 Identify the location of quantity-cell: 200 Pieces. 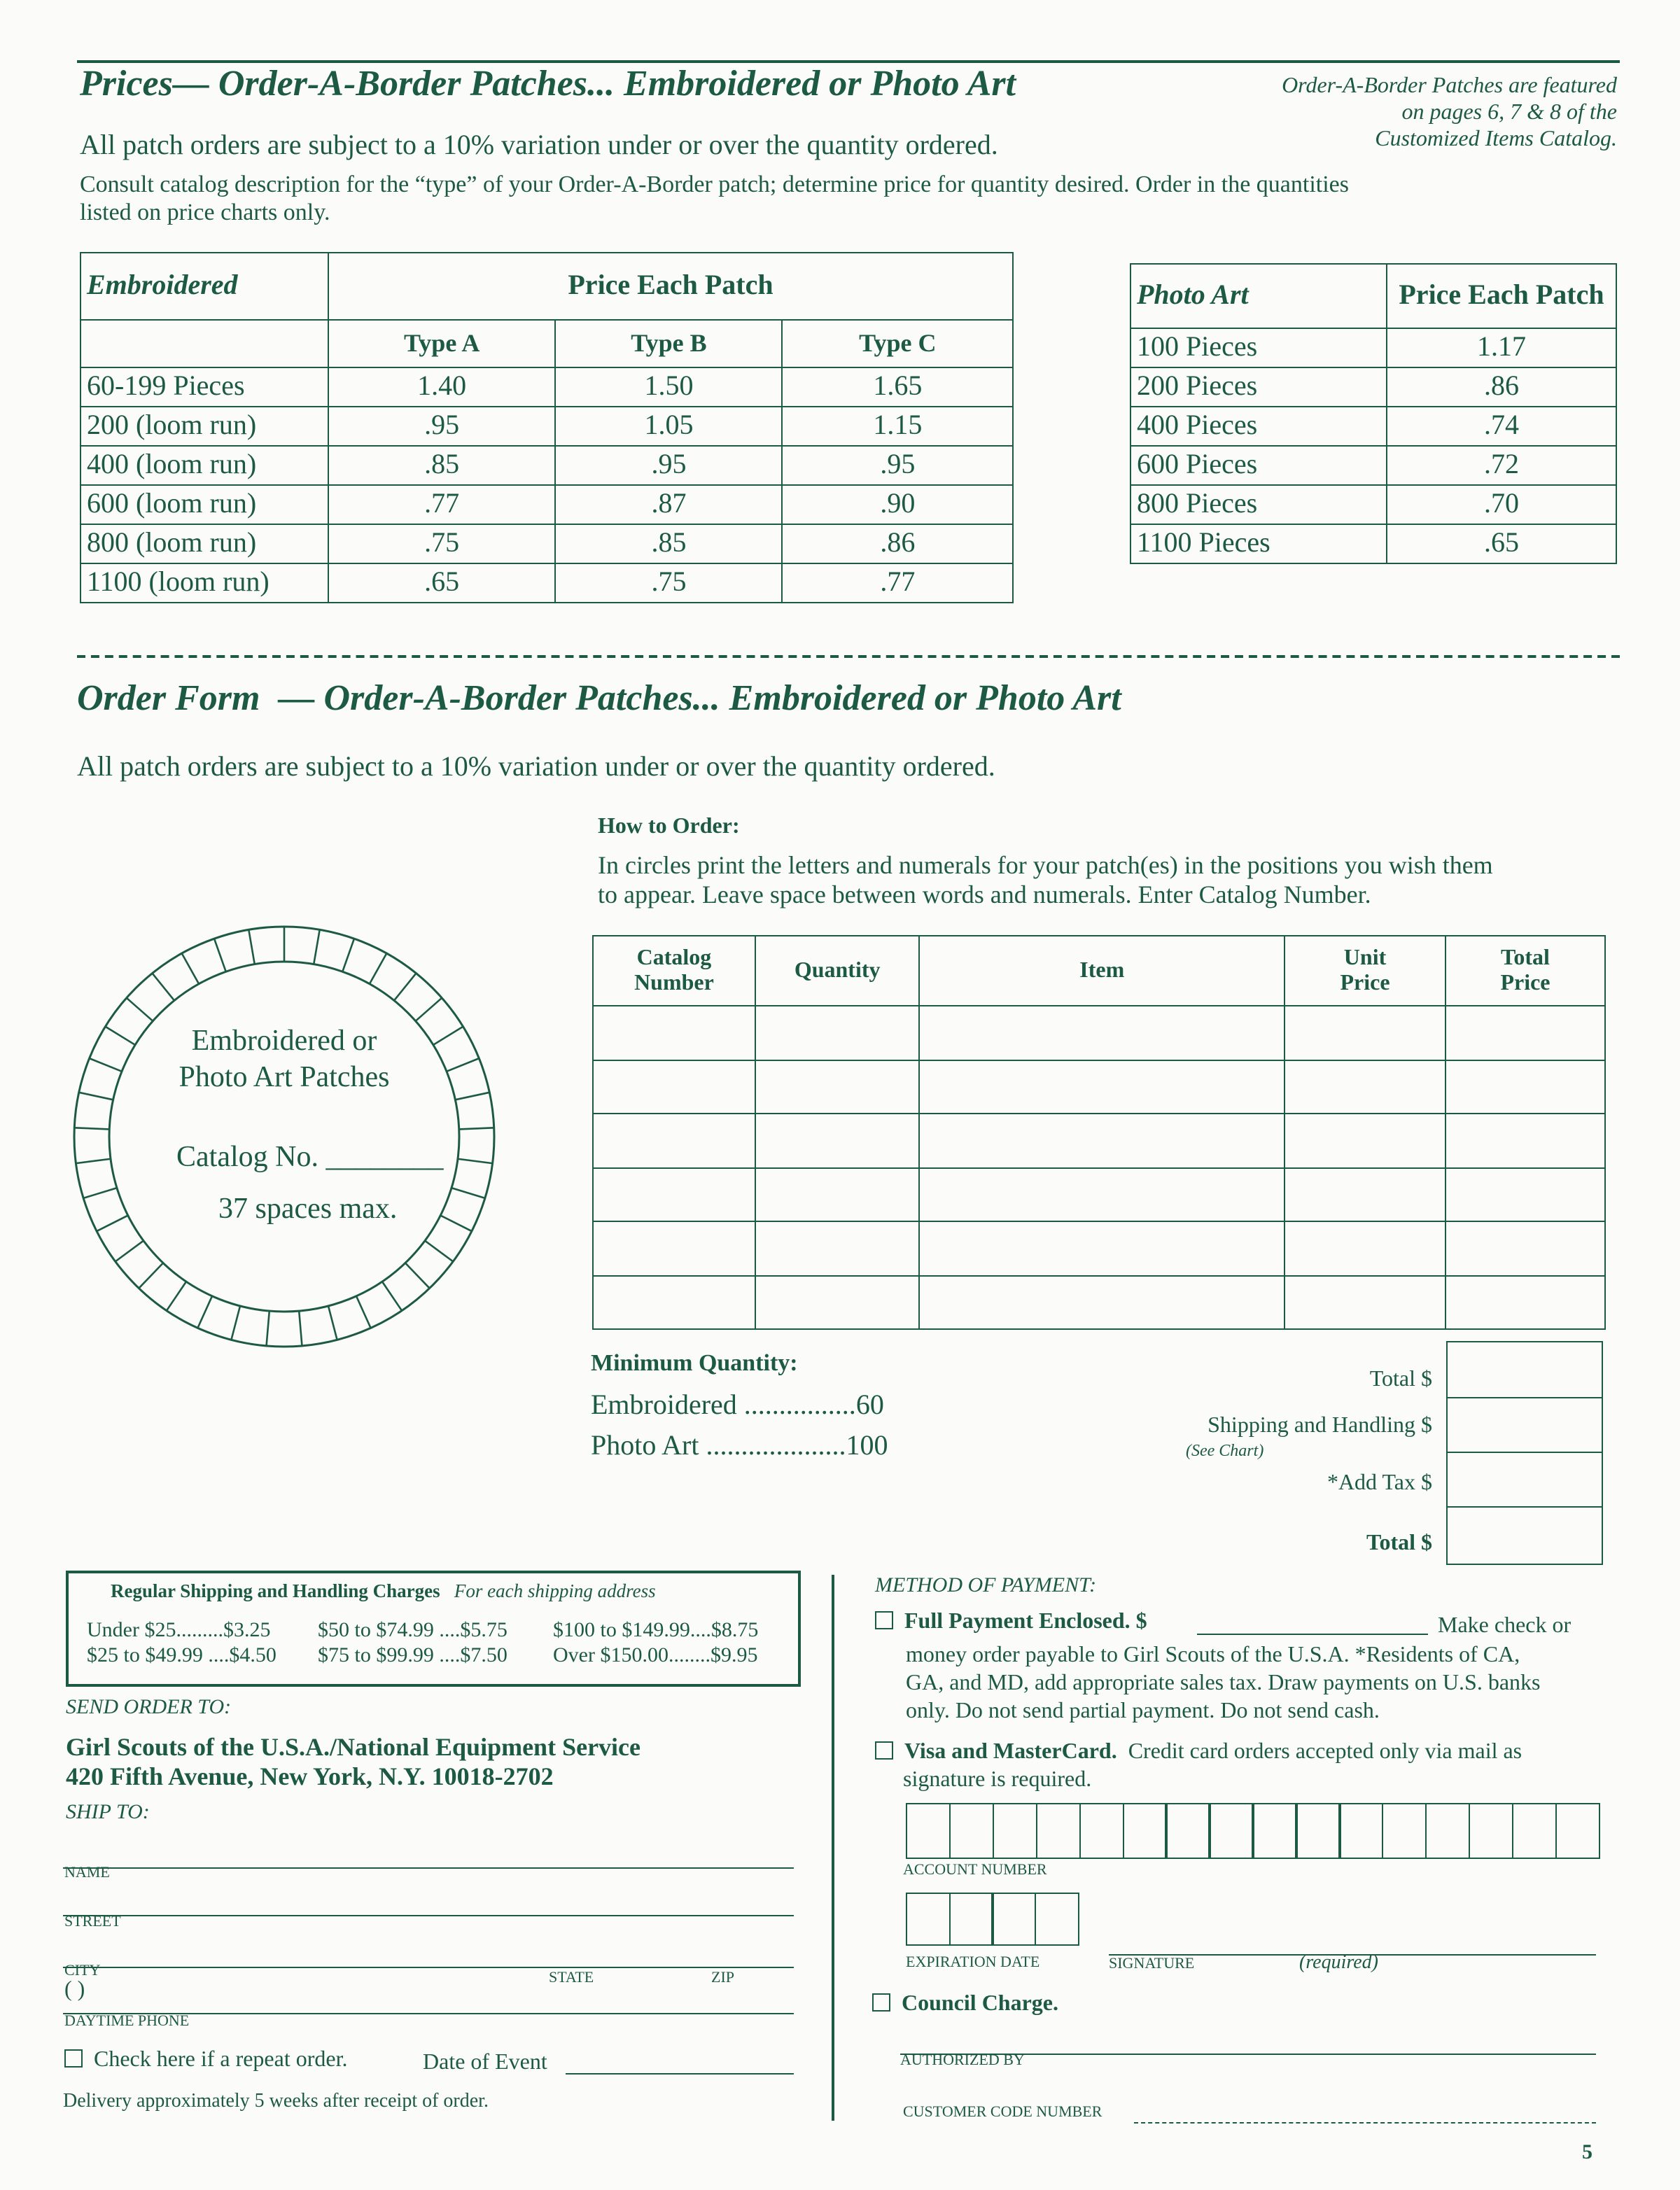
(1258, 387).